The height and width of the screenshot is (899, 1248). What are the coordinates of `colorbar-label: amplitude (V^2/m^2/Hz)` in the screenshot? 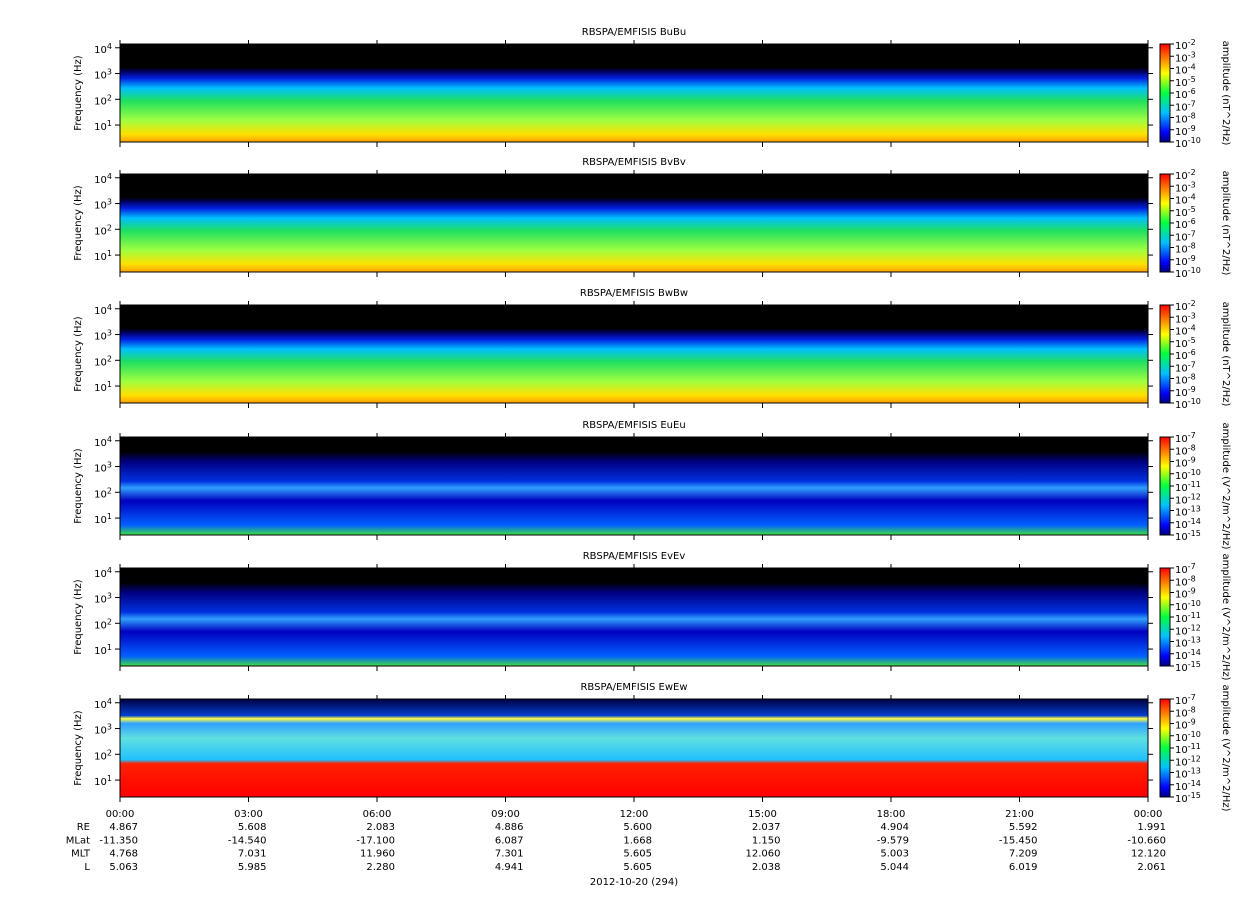 It's located at (1225, 616).